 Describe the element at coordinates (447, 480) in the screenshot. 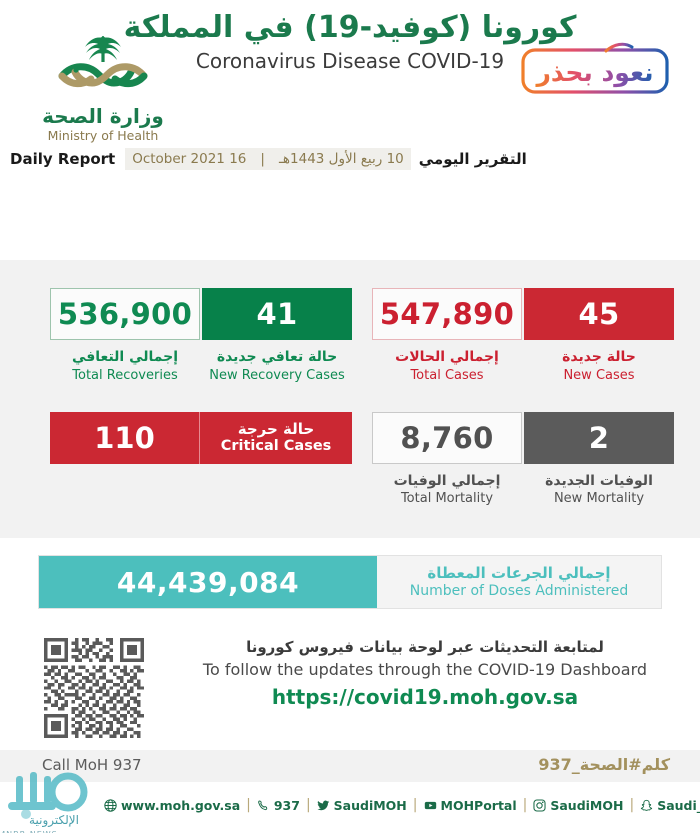

I see `stat-label-ar: إجمالي الوفيات` at that location.